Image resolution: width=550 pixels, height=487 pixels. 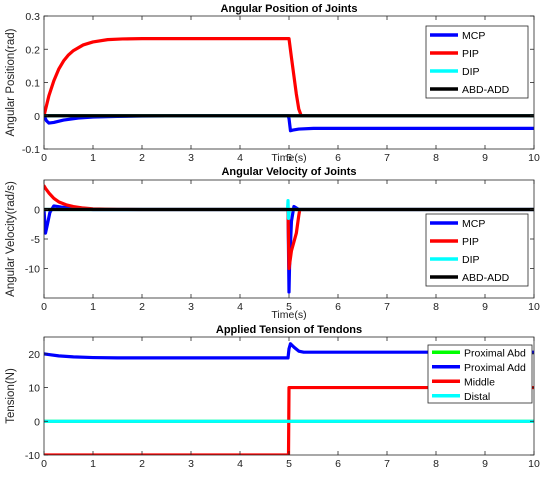 What do you see at coordinates (11, 82) in the screenshot?
I see `y-axis-label: Angular Position(rad)` at bounding box center [11, 82].